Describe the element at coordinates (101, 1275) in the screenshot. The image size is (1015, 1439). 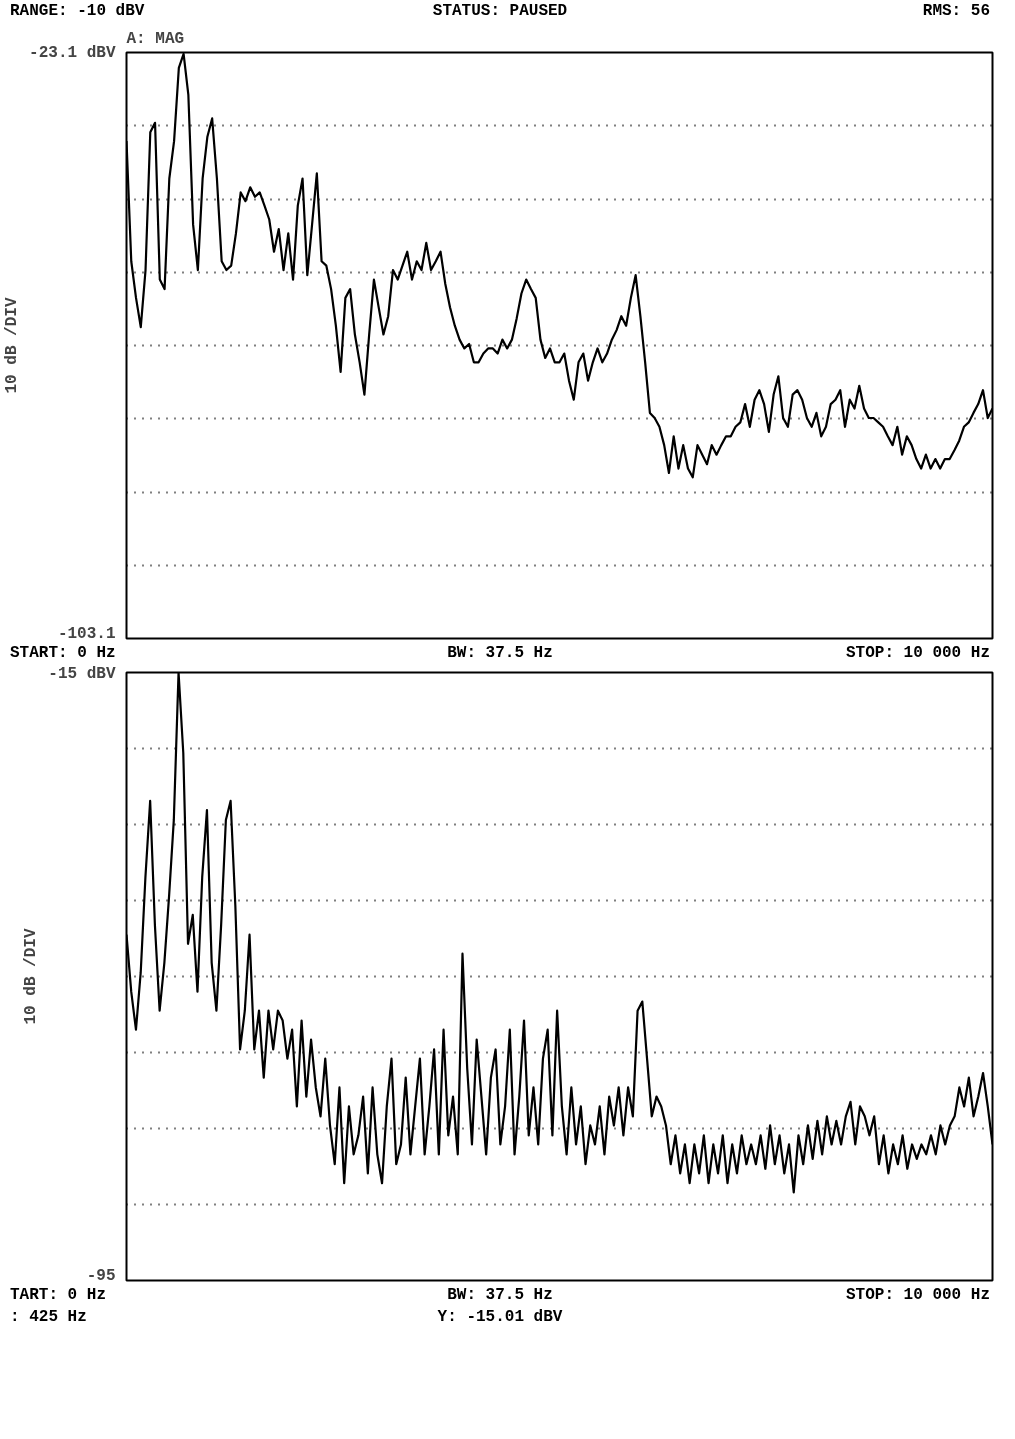
I see `y-tick-label: -95` at that location.